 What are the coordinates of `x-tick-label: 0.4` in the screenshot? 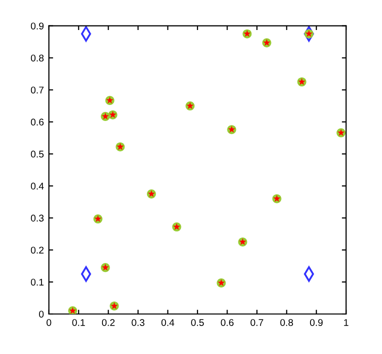 It's located at (167, 322).